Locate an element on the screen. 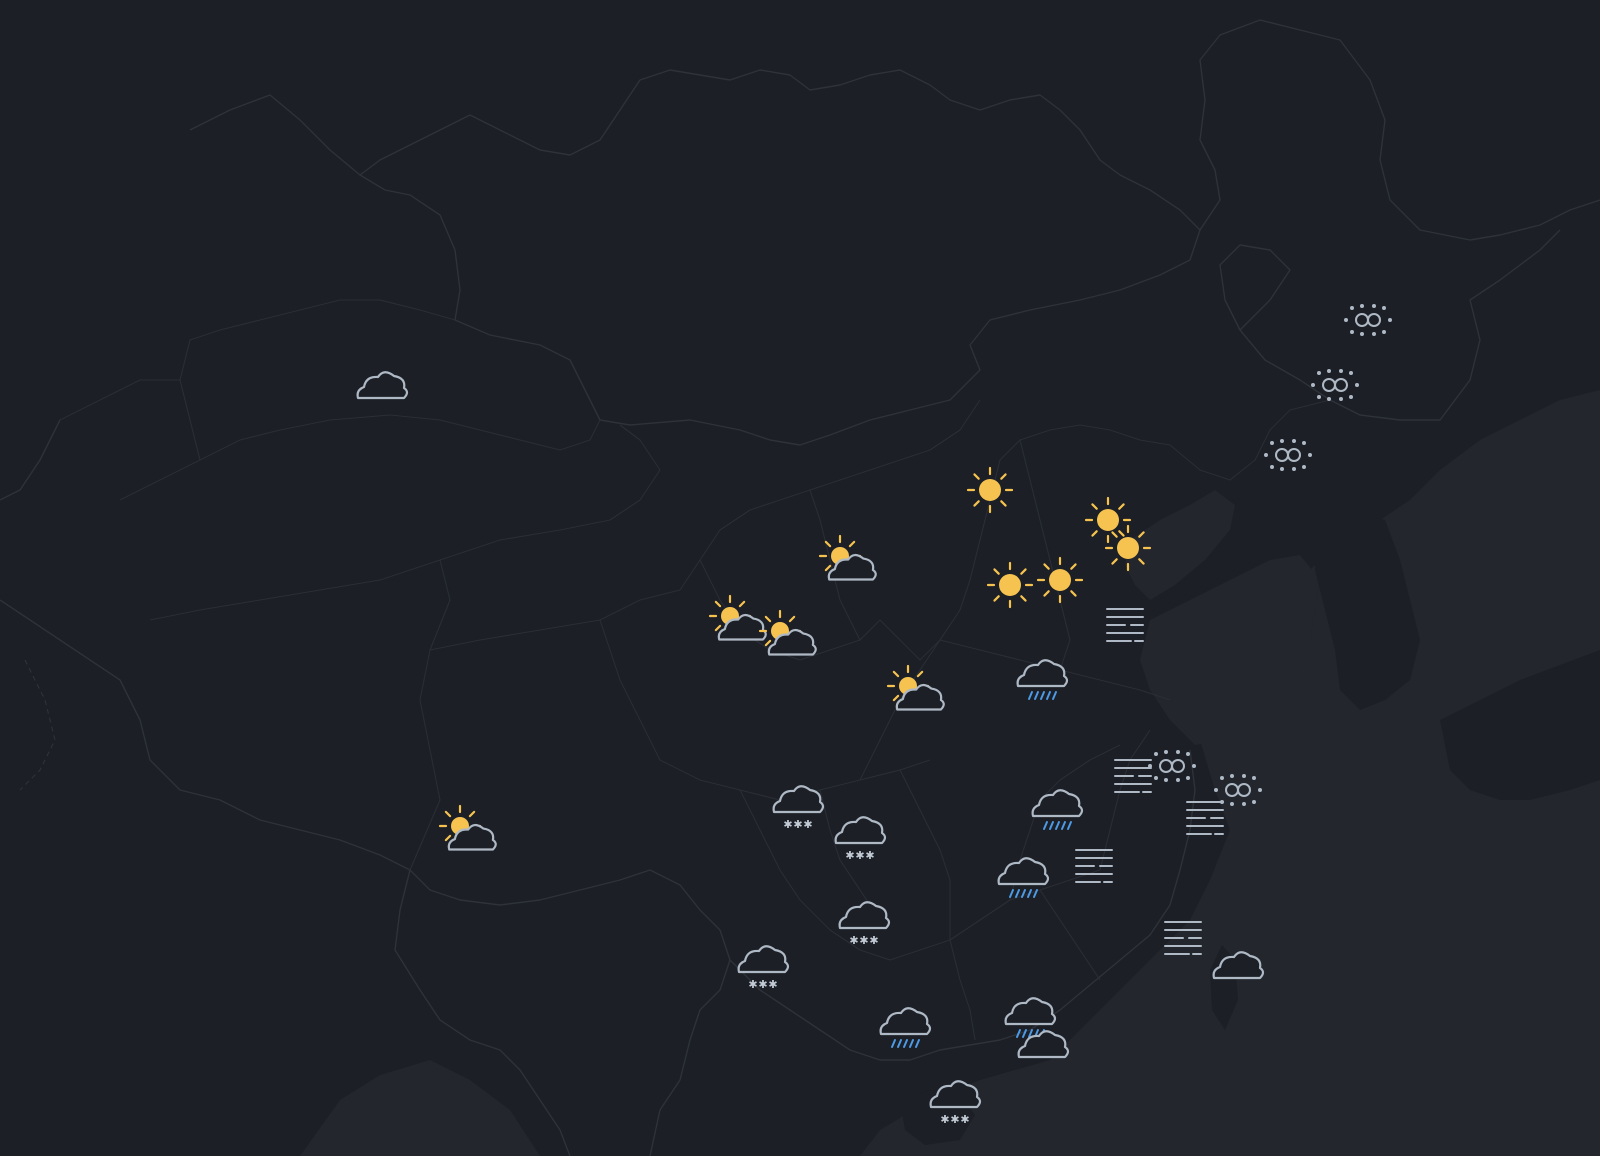 The image size is (1600, 1156). weather-marker-shanghai is located at coordinates (1238, 790).